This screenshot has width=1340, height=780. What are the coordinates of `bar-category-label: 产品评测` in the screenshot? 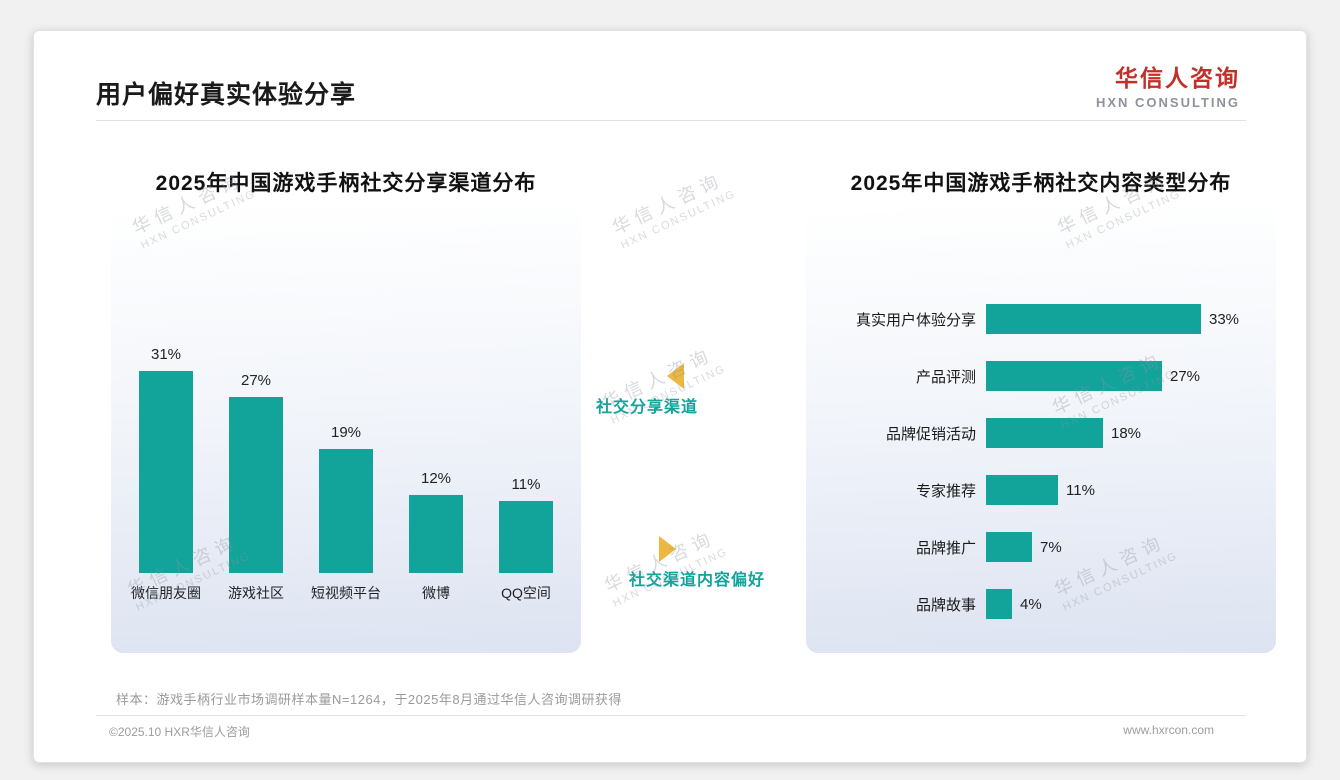 It's located at (945, 377).